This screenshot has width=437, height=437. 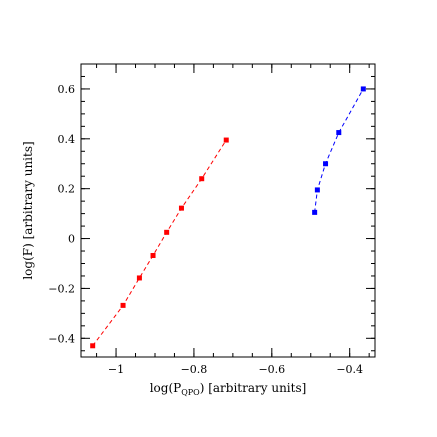 What do you see at coordinates (116, 369) in the screenshot?
I see `x-tick-label: −1` at bounding box center [116, 369].